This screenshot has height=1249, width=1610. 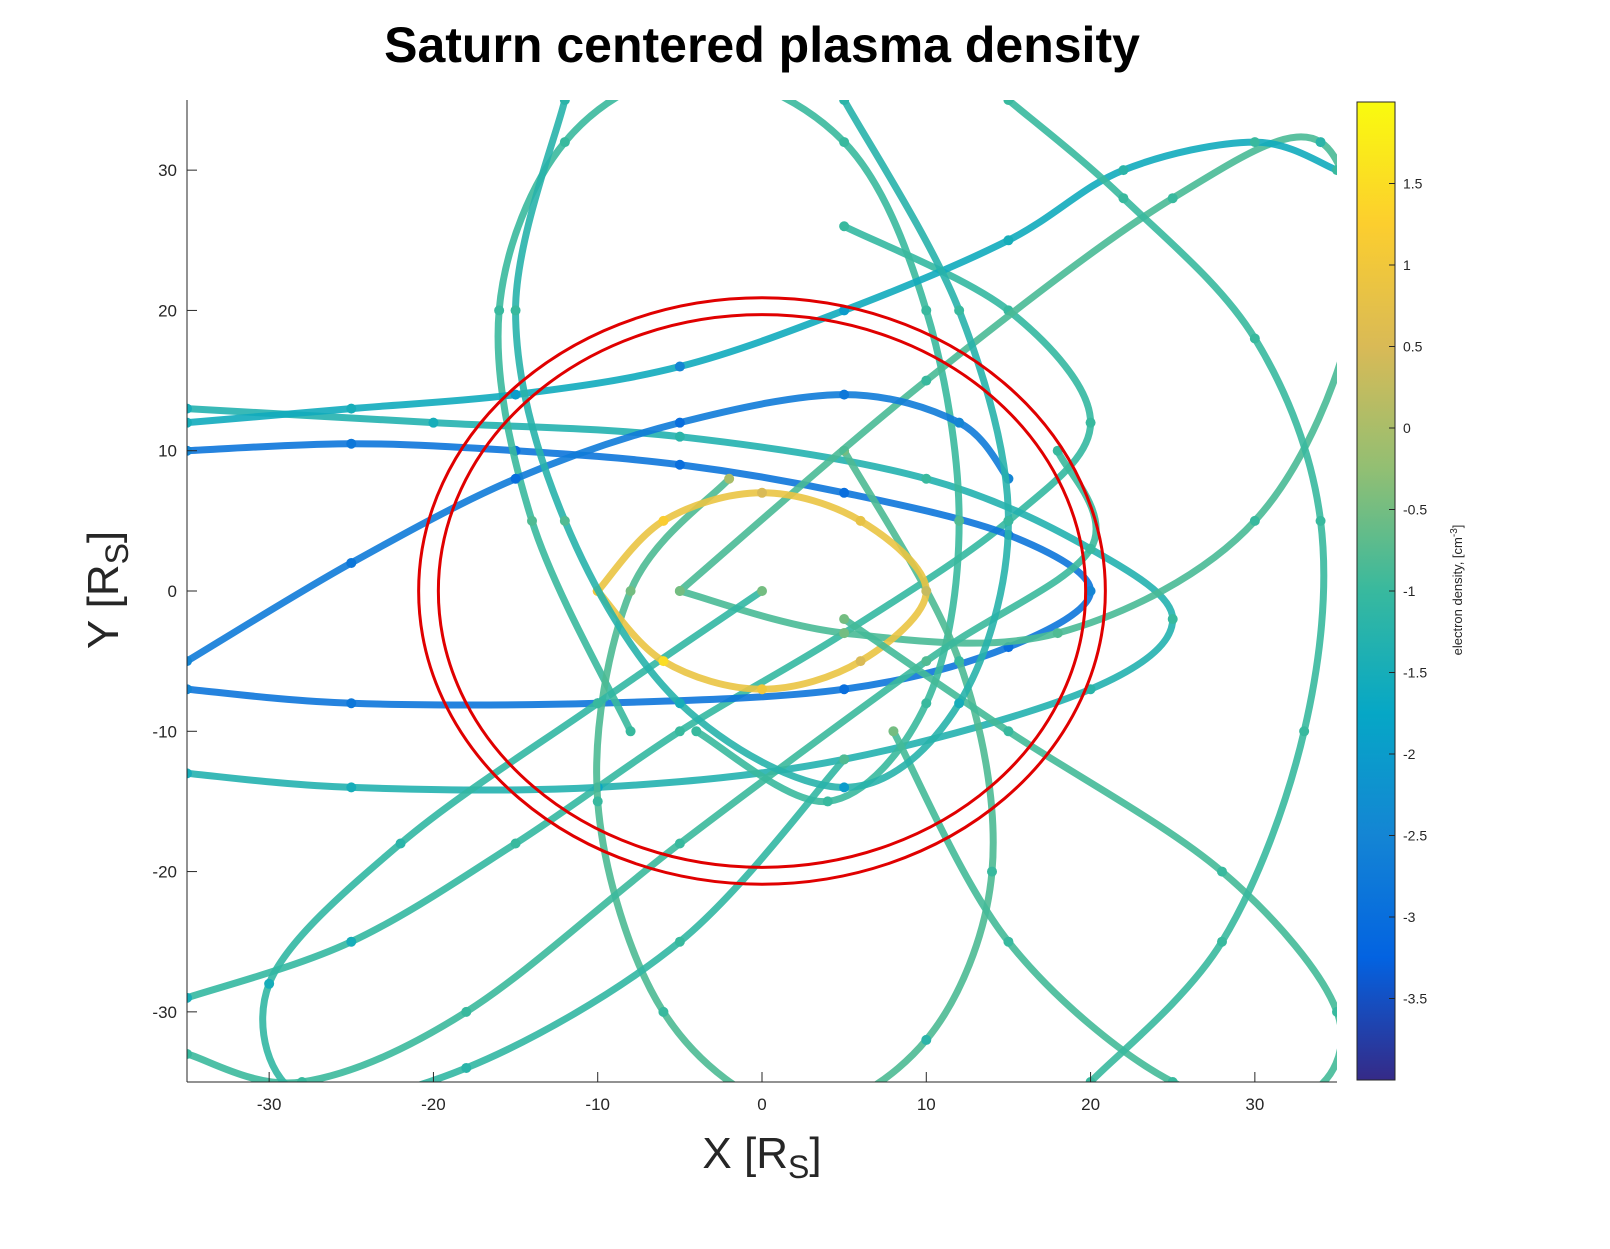 What do you see at coordinates (172, 591) in the screenshot?
I see `y-tick-label: 0` at bounding box center [172, 591].